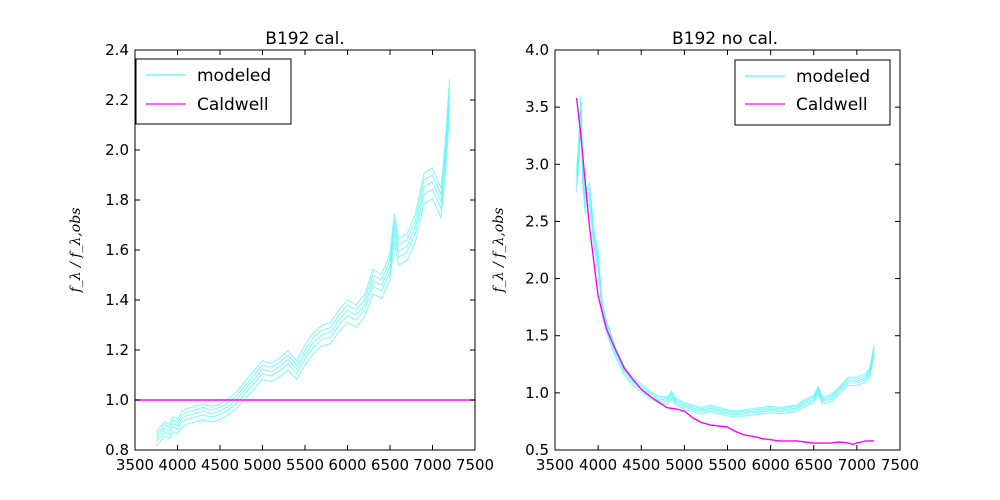 The height and width of the screenshot is (500, 1000). What do you see at coordinates (537, 50) in the screenshot?
I see `y-tick-label: 4.0` at bounding box center [537, 50].